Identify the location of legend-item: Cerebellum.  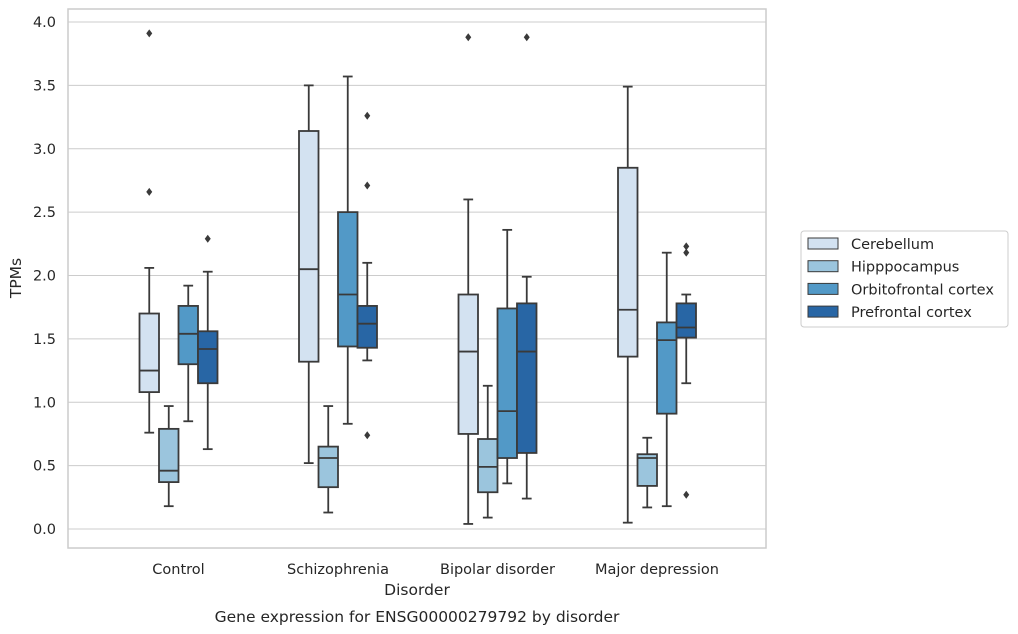
(870, 245).